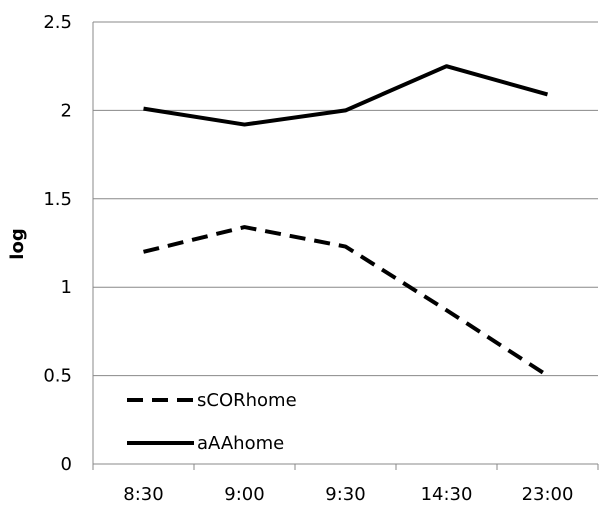 This screenshot has width=605, height=506. Describe the element at coordinates (66, 110) in the screenshot. I see `y-tick-label: 2` at that location.